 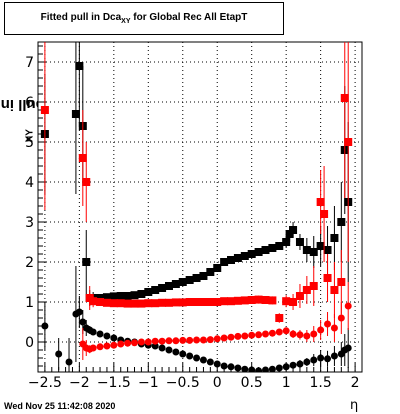 What do you see at coordinates (183, 383) in the screenshot?
I see `x-tick-label: −0.5` at bounding box center [183, 383].